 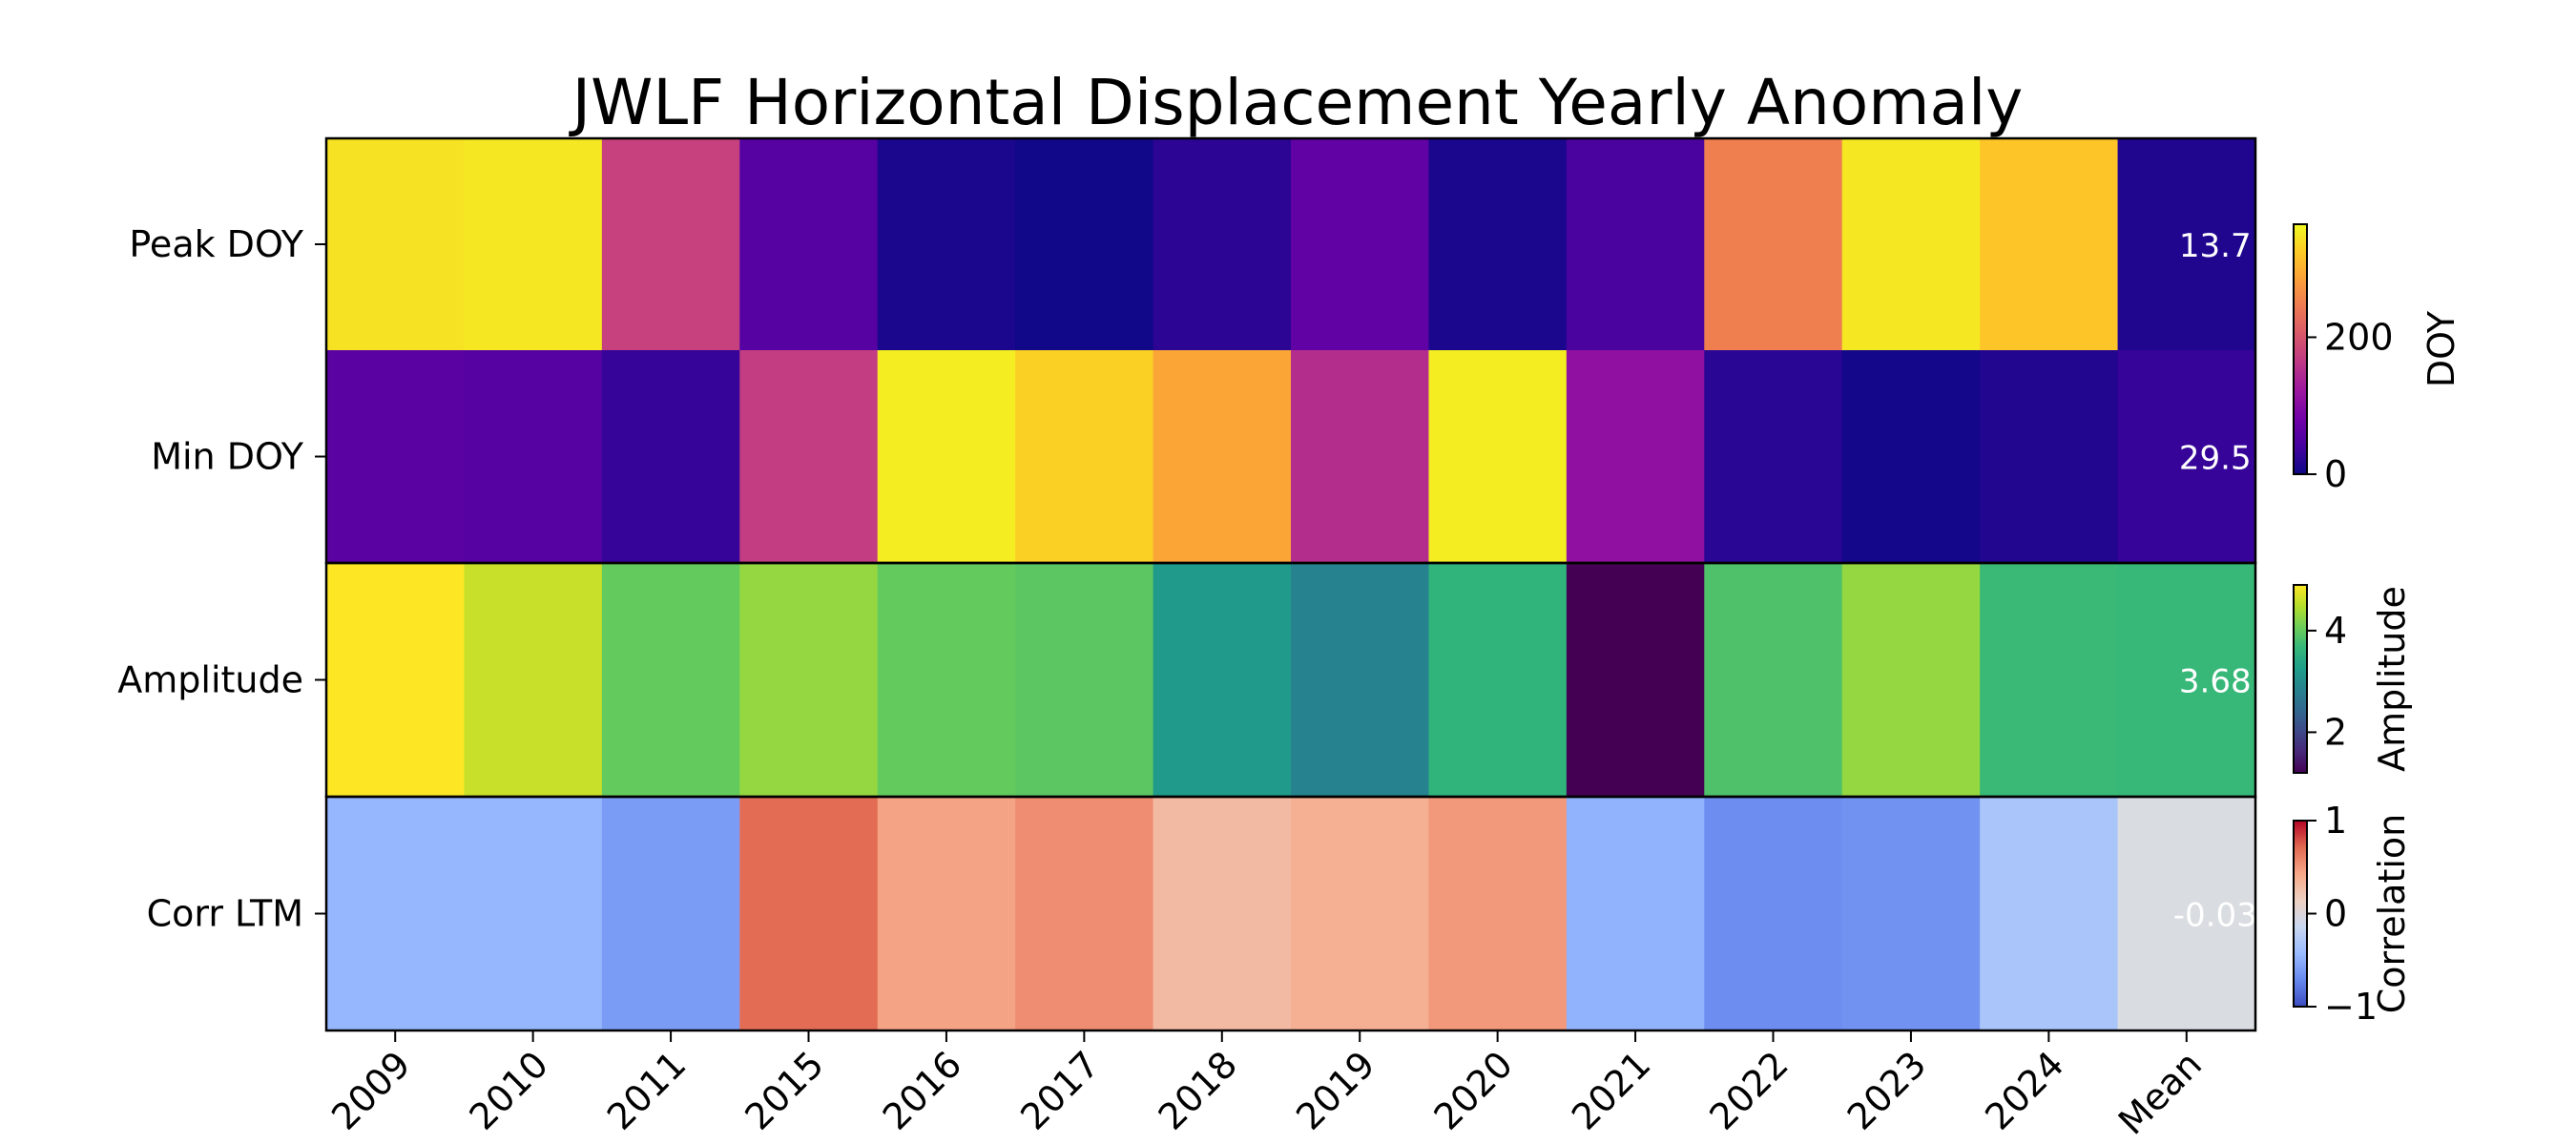 What do you see at coordinates (946, 680) in the screenshot?
I see `cell-amplitude-2016` at bounding box center [946, 680].